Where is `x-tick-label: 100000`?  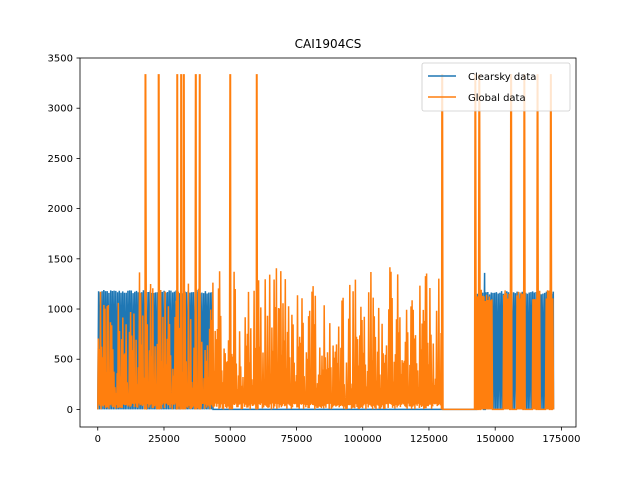
x-tick-label: 100000 is located at coordinates (363, 439).